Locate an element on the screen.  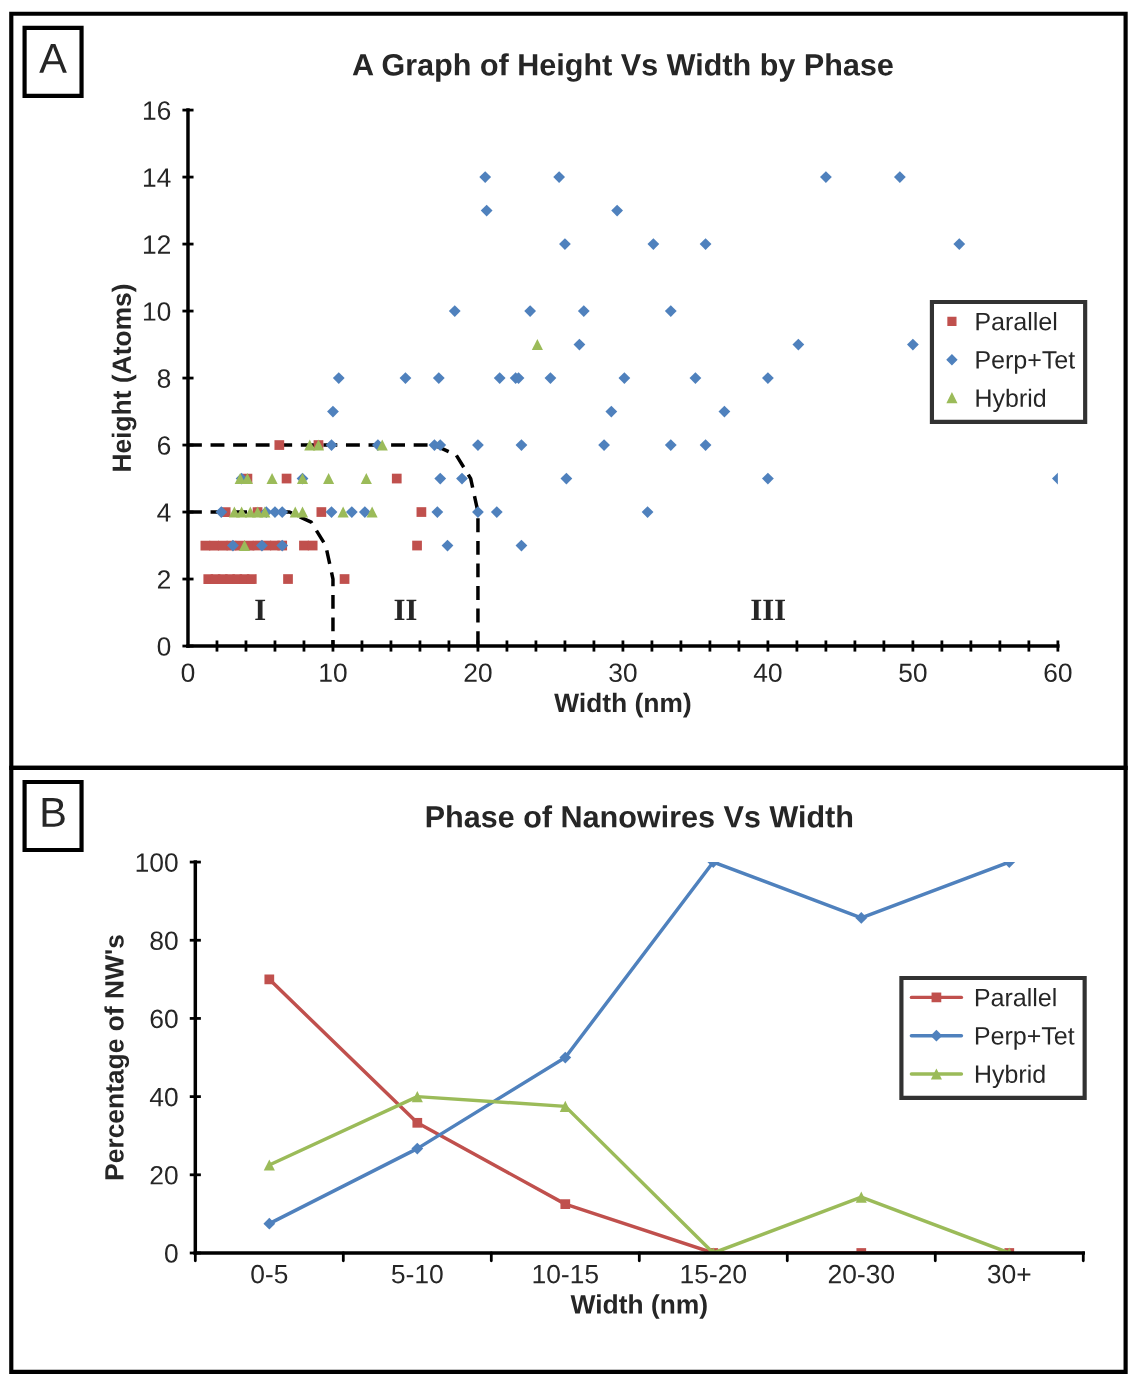
text: B is located at coordinates (53, 812).